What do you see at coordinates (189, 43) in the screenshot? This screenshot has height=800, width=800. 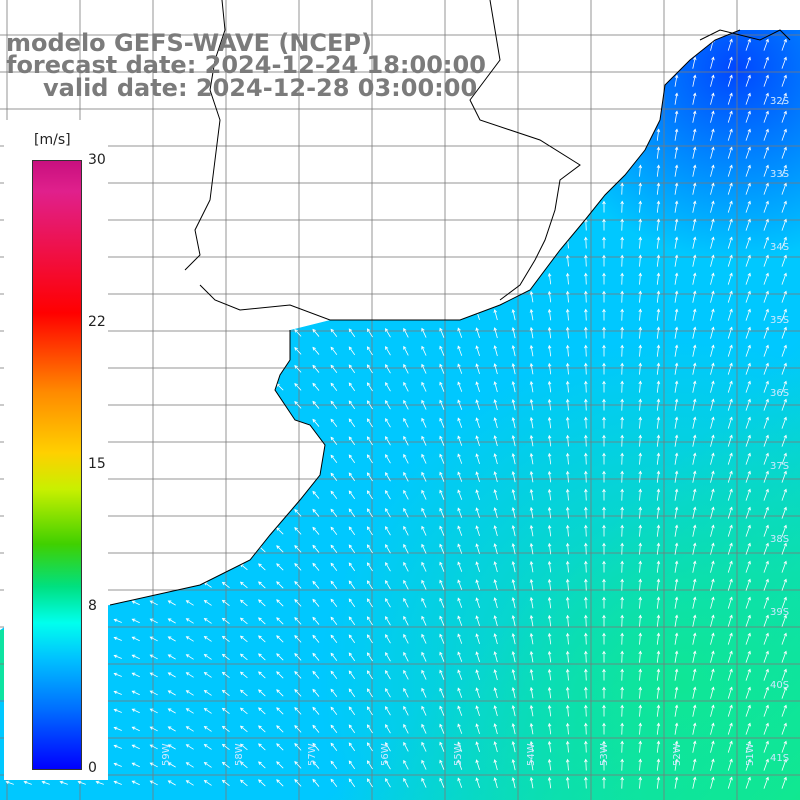 I see `model-title: modelo GEFS-WAVE (NCEP)` at bounding box center [189, 43].